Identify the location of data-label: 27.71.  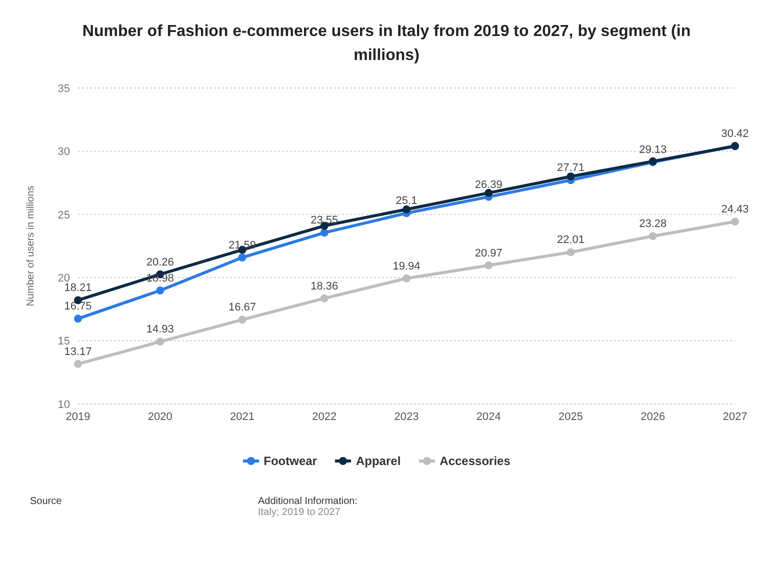
(570, 168).